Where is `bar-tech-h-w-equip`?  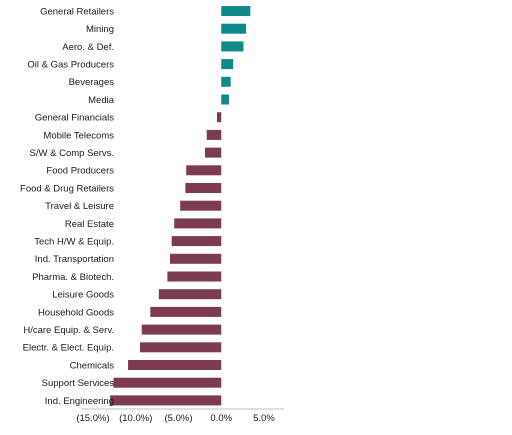
bar-tech-h-w-equip is located at coordinates (196, 241).